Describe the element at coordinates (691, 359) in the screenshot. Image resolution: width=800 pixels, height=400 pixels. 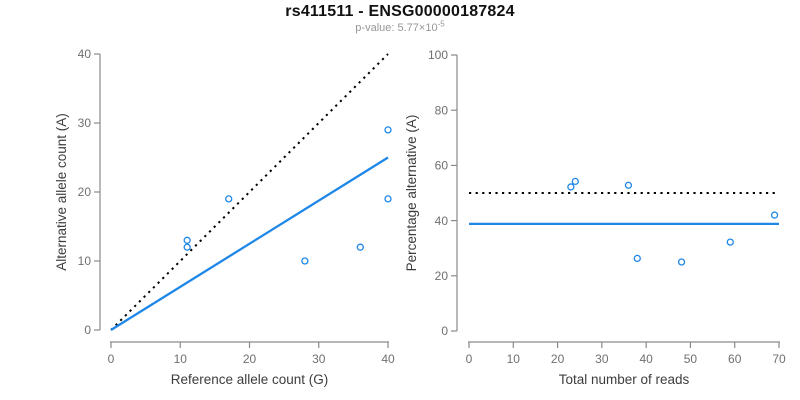
I see `x-tick-label: 50` at that location.